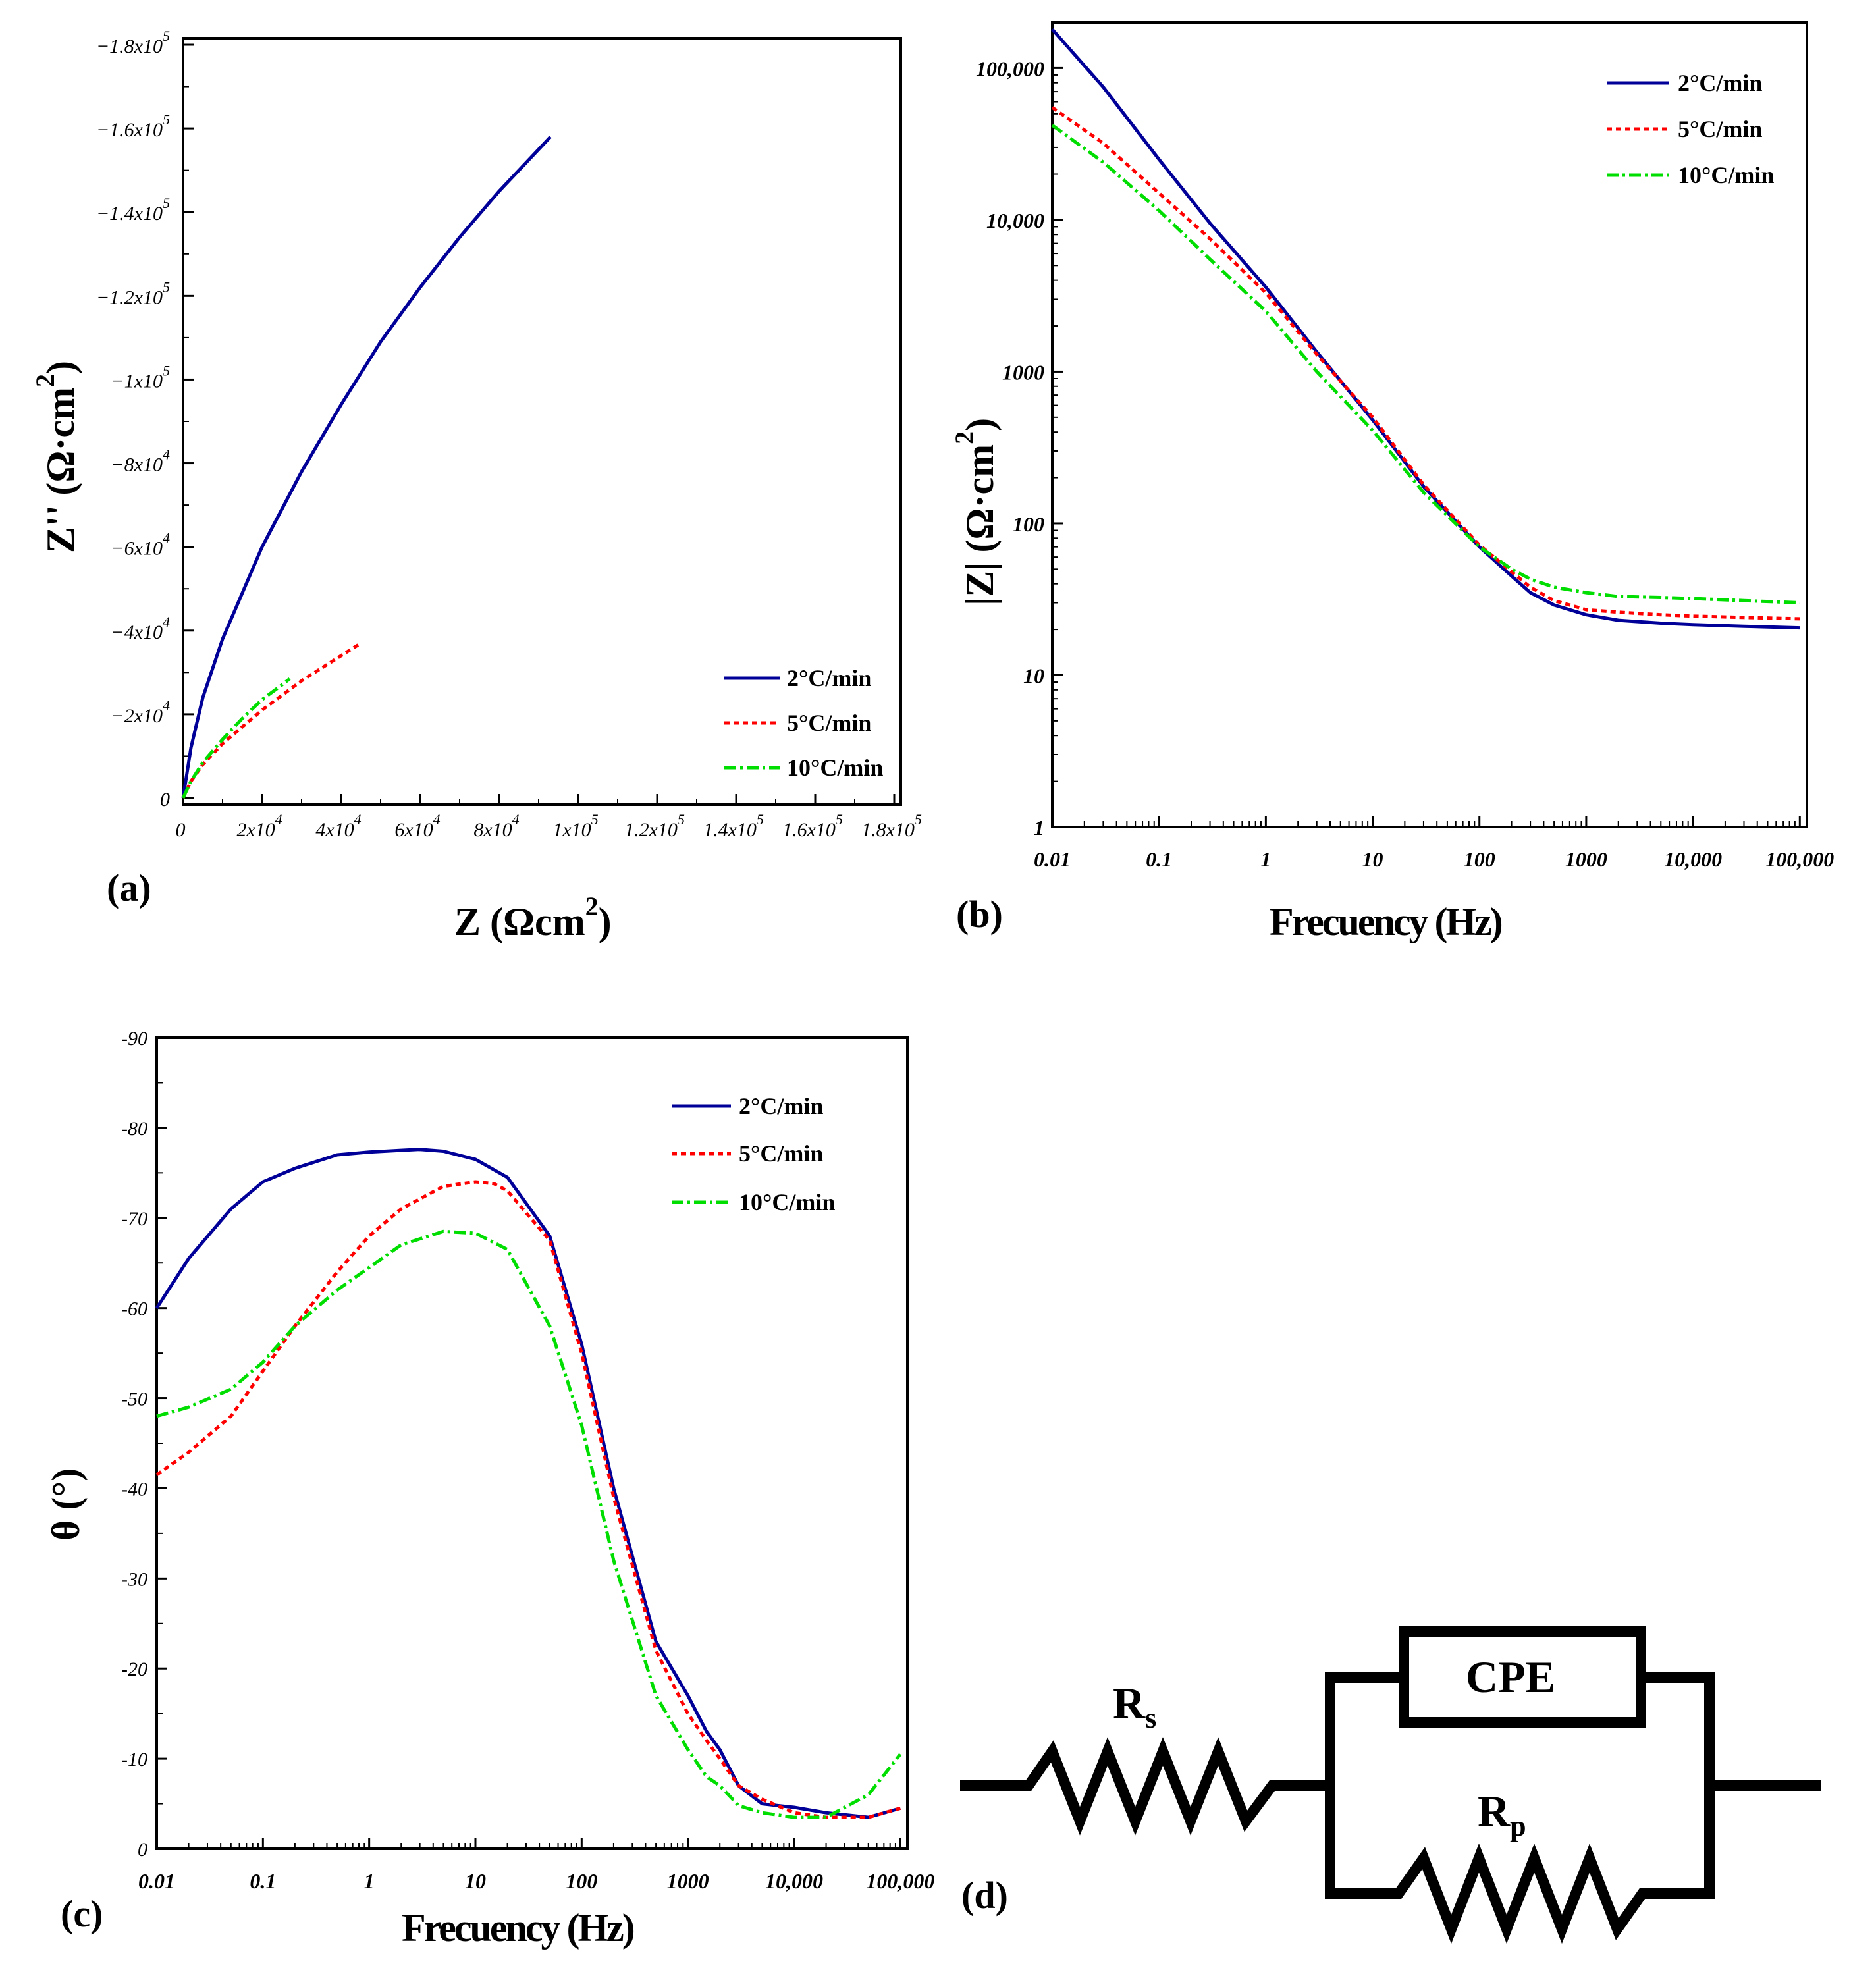  I want to click on a-y-tick-base: −1.8x10, so click(129, 46).